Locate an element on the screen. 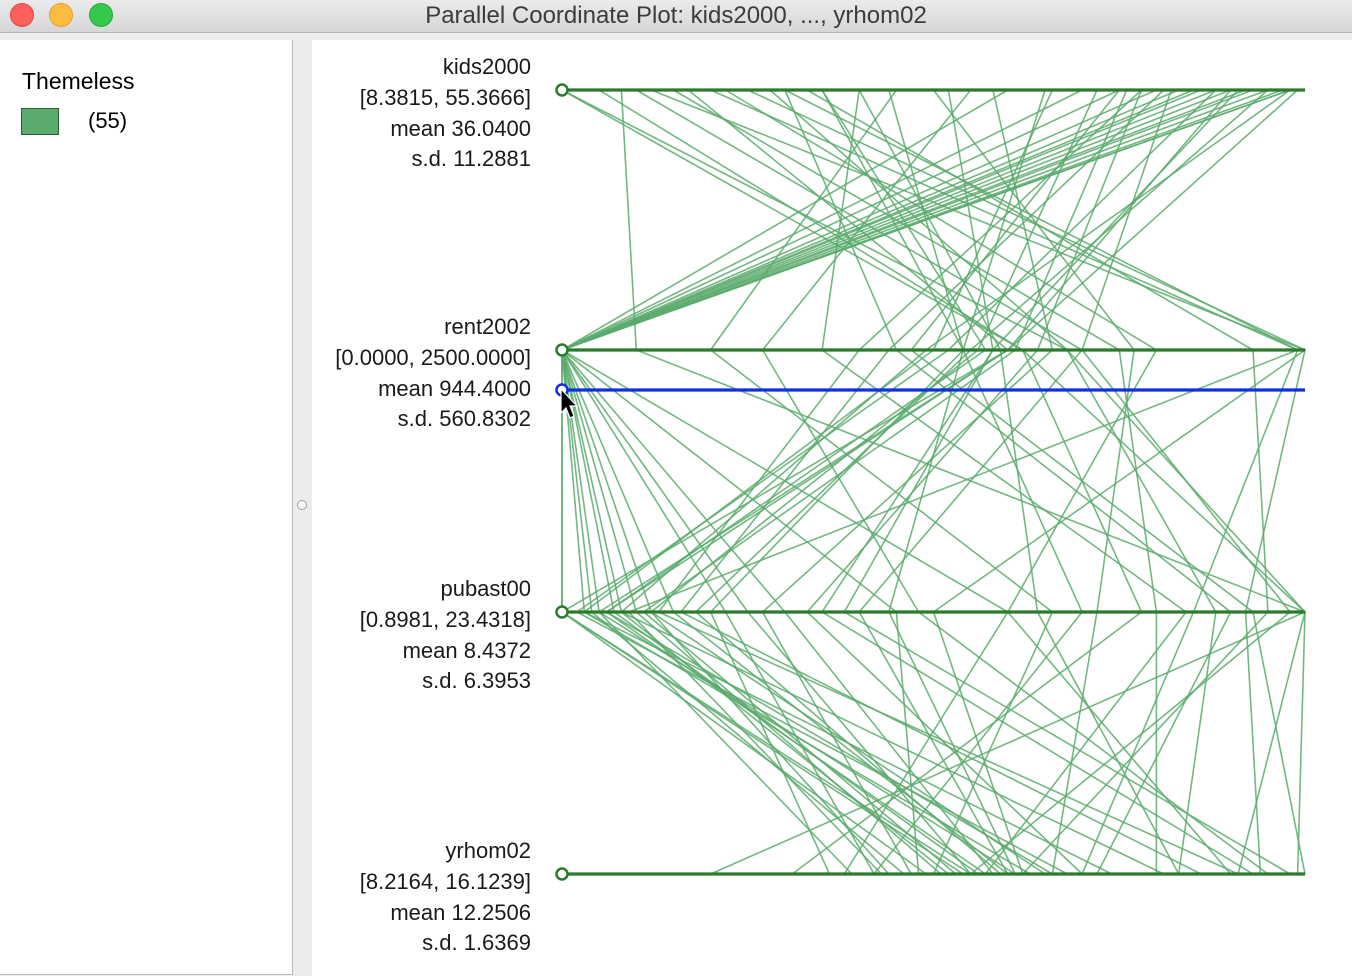  legend-color-swatch is located at coordinates (40, 121).